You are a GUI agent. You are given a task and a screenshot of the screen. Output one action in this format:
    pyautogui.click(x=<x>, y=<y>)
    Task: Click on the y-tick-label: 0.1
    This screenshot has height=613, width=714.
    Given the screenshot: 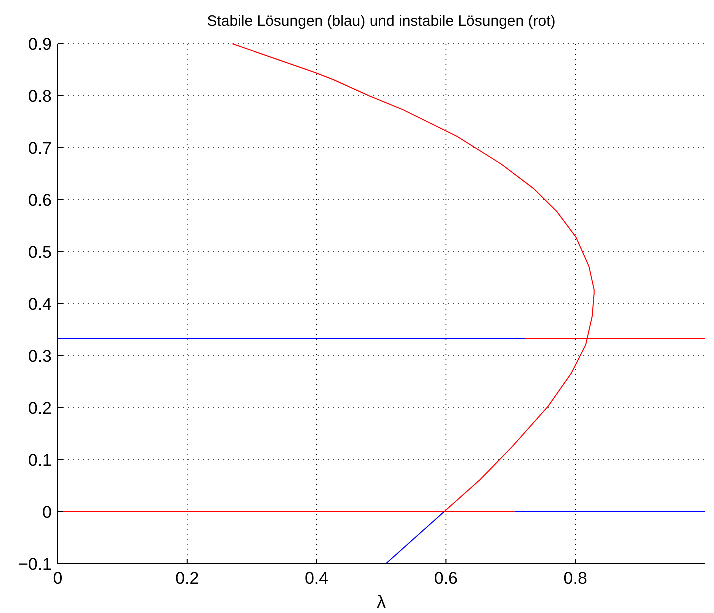 What is the action you would take?
    pyautogui.click(x=40, y=460)
    